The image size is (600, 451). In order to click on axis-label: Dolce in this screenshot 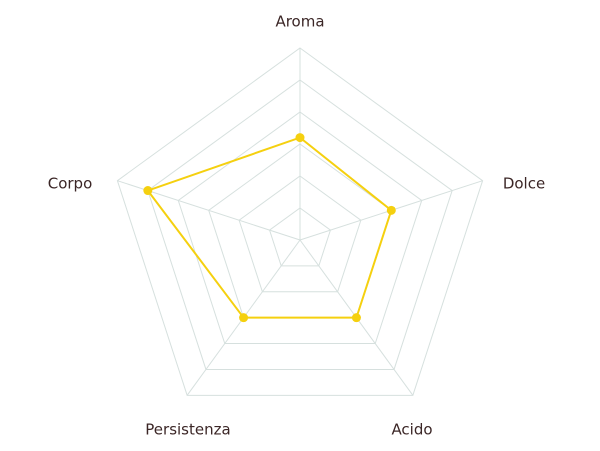, I will do `click(524, 184)`.